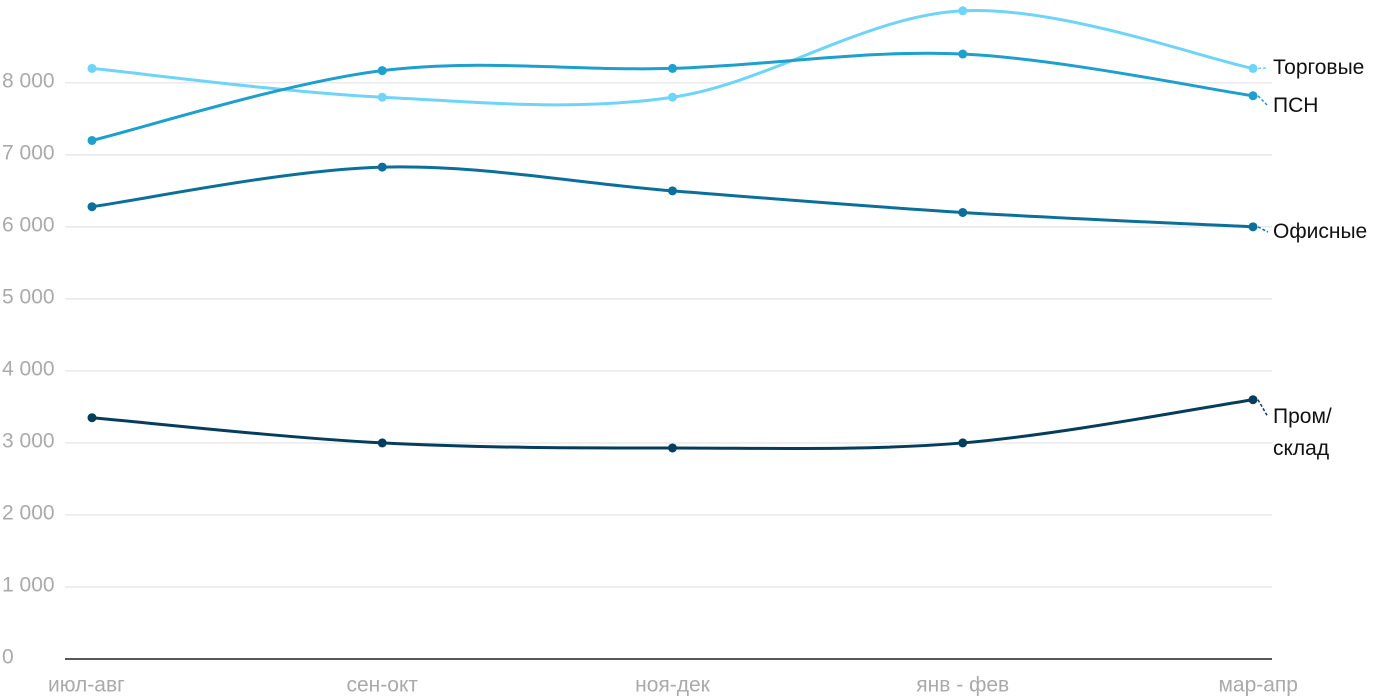  I want to click on y-tick-label: 8 000, so click(28, 80).